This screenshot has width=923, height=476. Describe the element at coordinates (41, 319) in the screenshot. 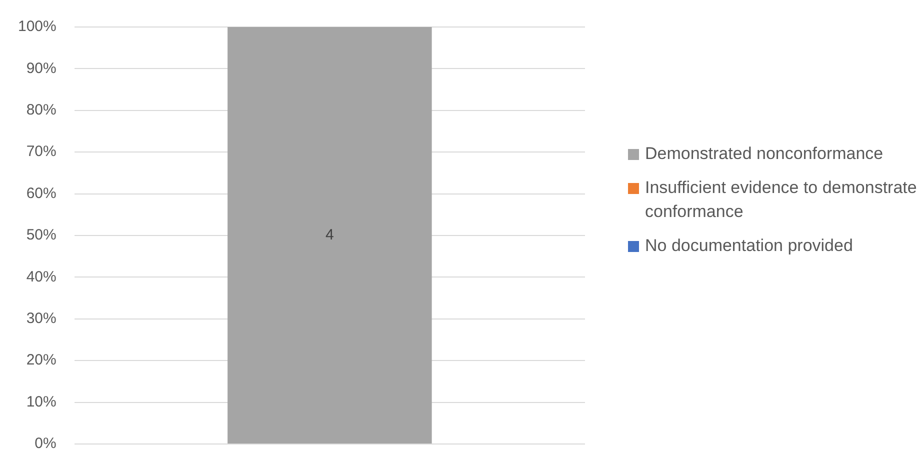

I see `y-tick-label: 30%` at that location.